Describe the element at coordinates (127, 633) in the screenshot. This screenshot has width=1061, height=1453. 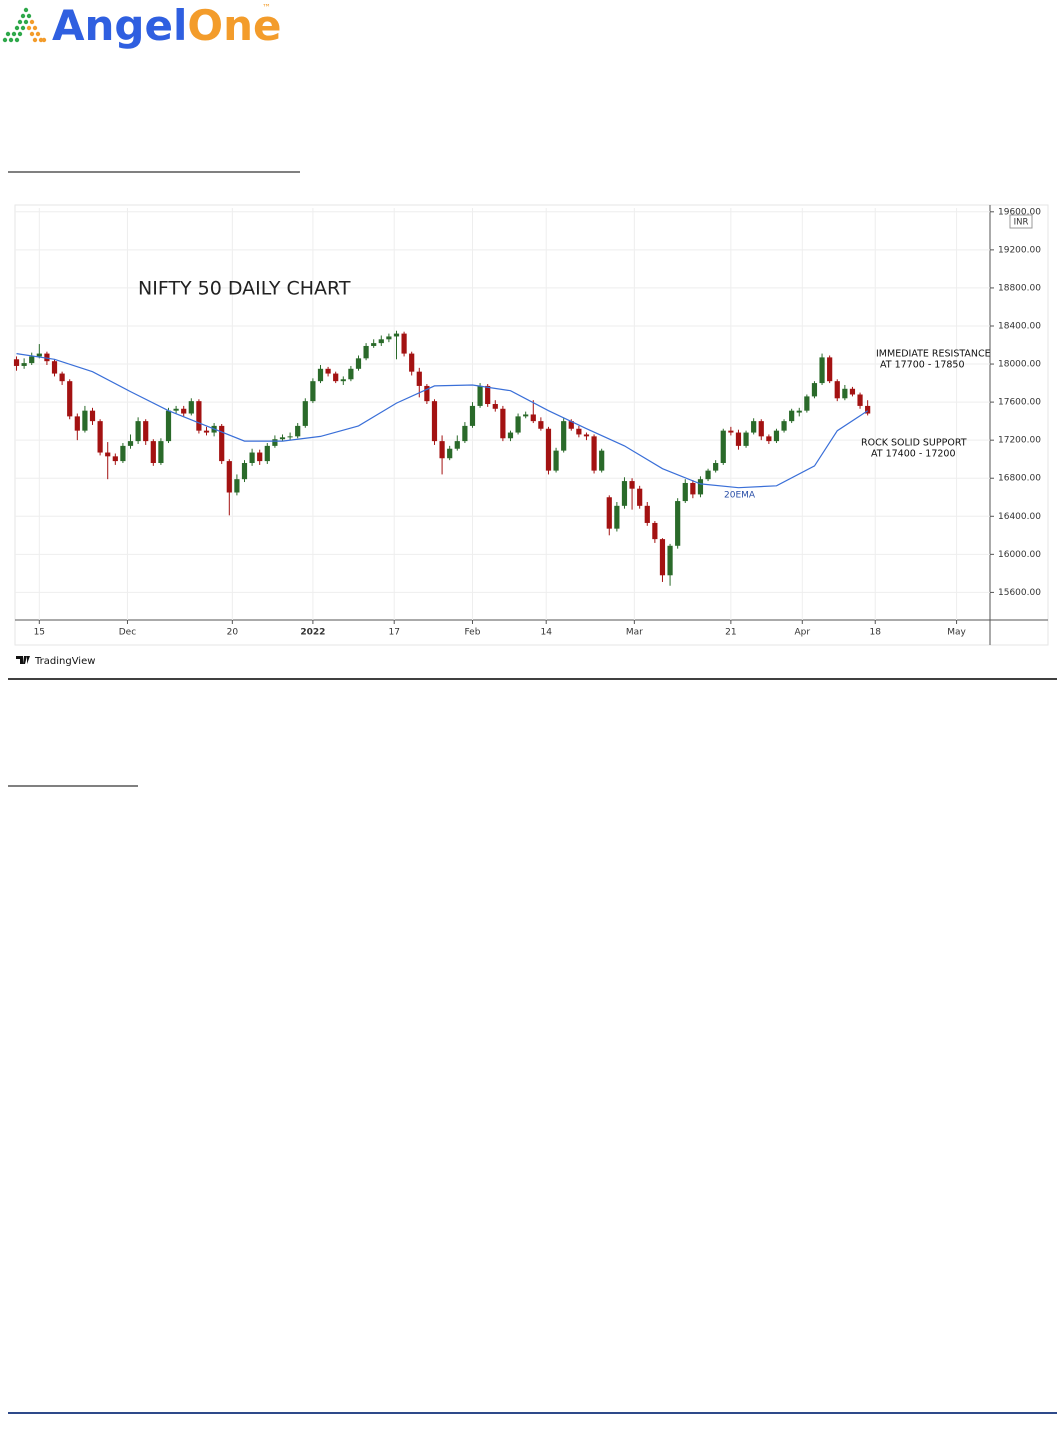
I see `x-tick-label: Dec` at that location.